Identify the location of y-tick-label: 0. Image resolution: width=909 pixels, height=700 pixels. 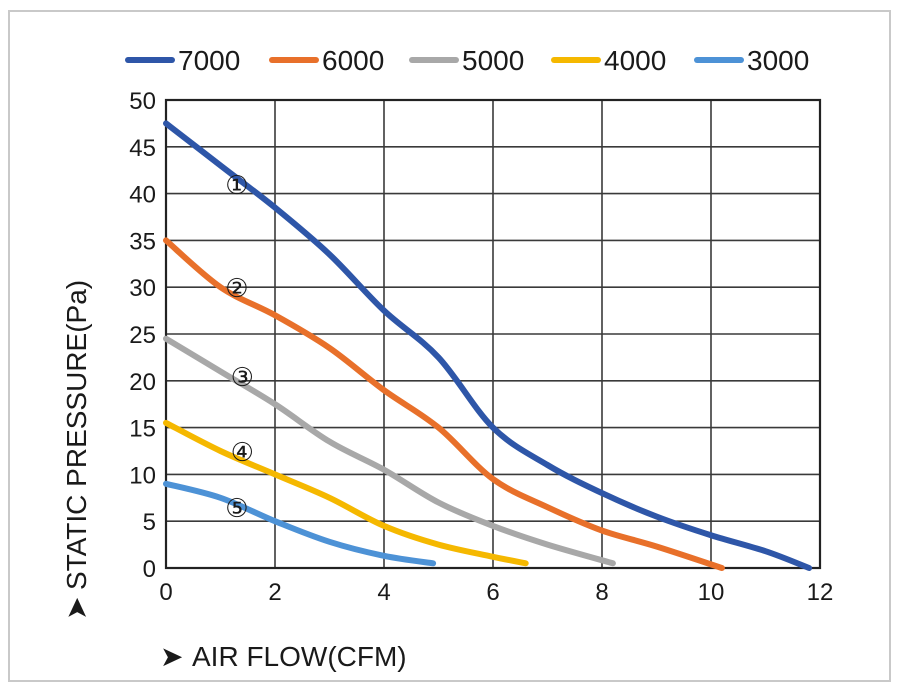
(149, 569).